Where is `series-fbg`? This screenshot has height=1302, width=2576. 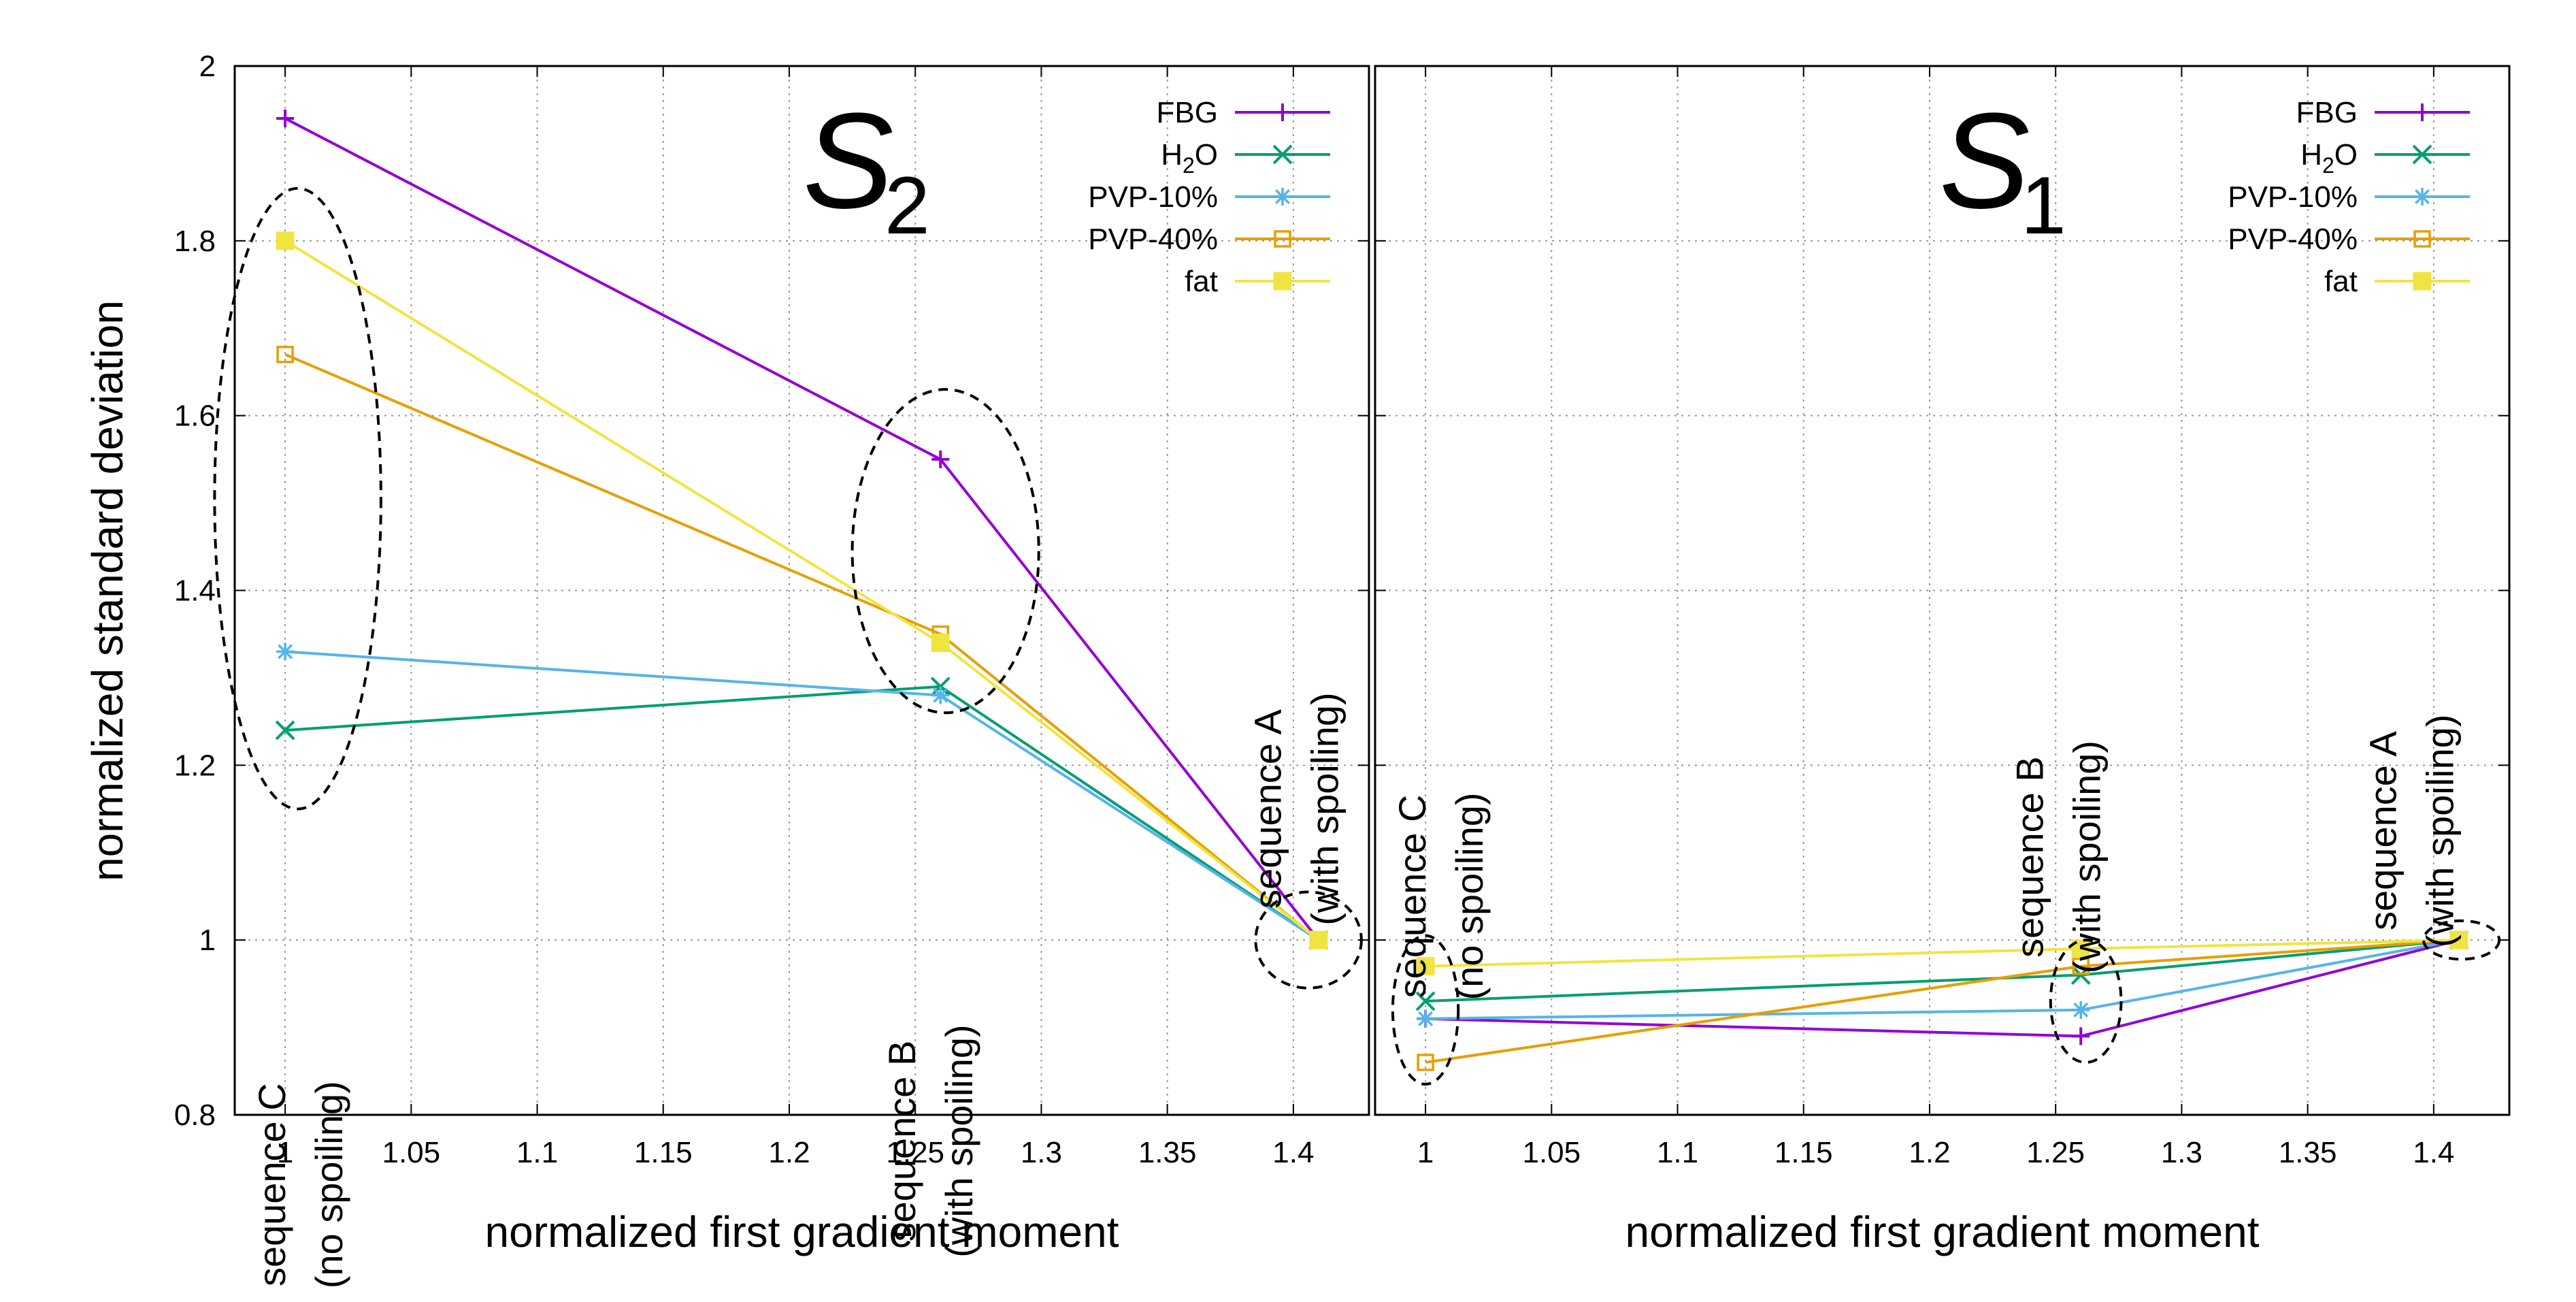 series-fbg is located at coordinates (1943, 988).